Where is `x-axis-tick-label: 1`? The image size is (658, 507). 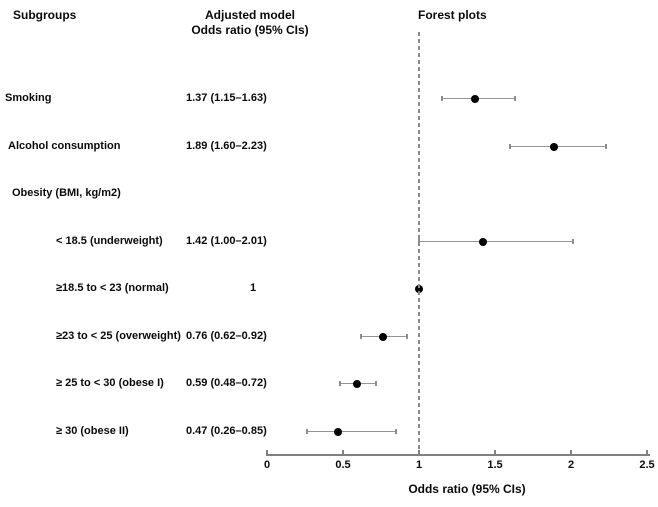 x-axis-tick-label: 1 is located at coordinates (419, 465).